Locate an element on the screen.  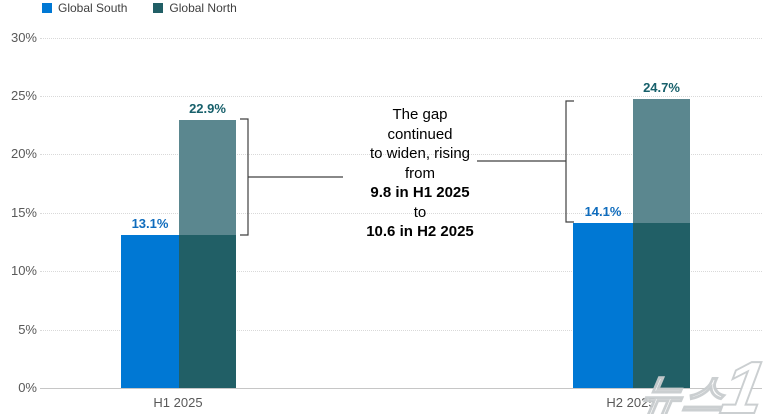
left-gap-bracket is located at coordinates (244, 177).